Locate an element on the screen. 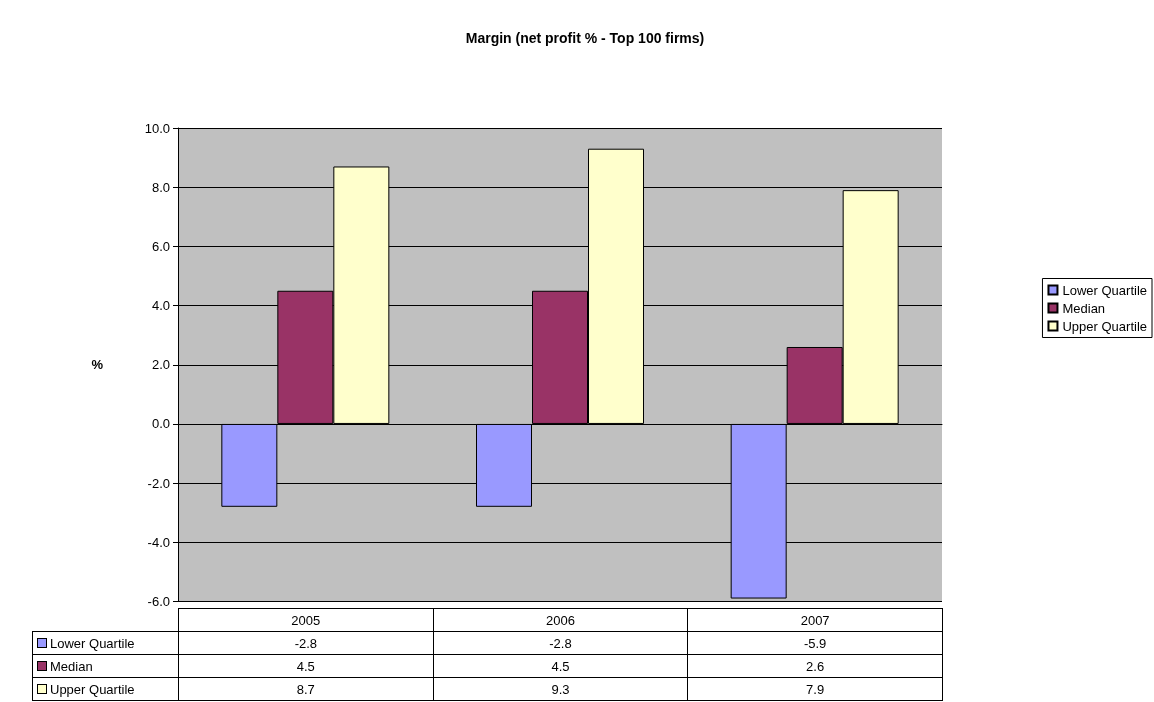 This screenshot has height=702, width=1154. x-tick-label: 2005 is located at coordinates (306, 620).